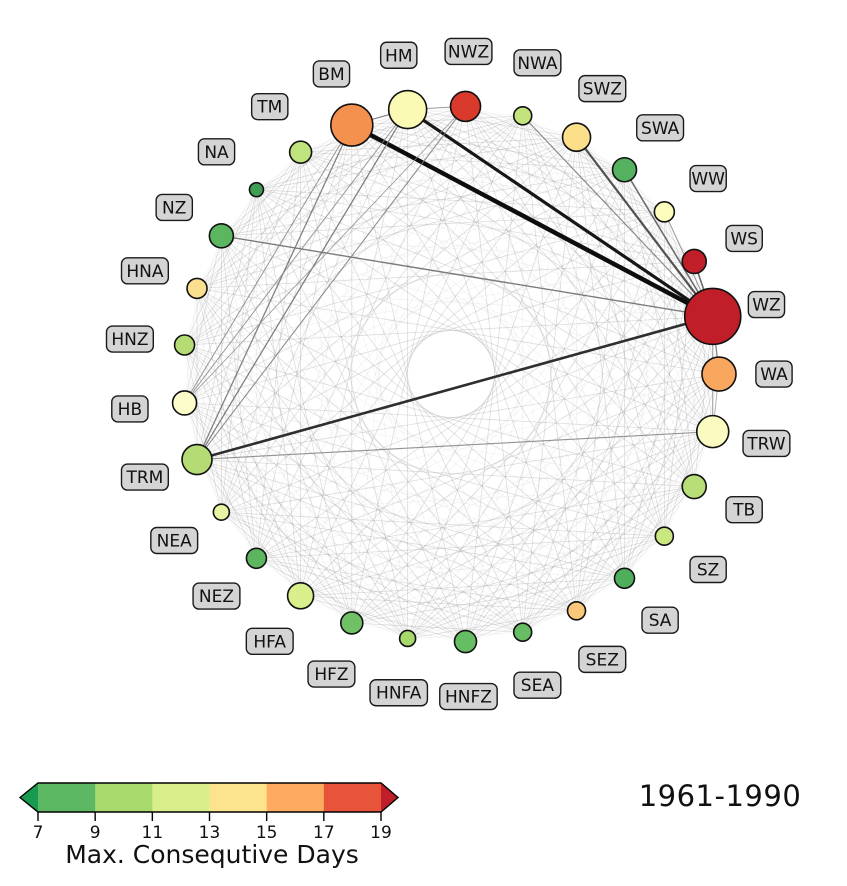  Describe the element at coordinates (712, 431) in the screenshot. I see `node-circle-TRW` at that location.